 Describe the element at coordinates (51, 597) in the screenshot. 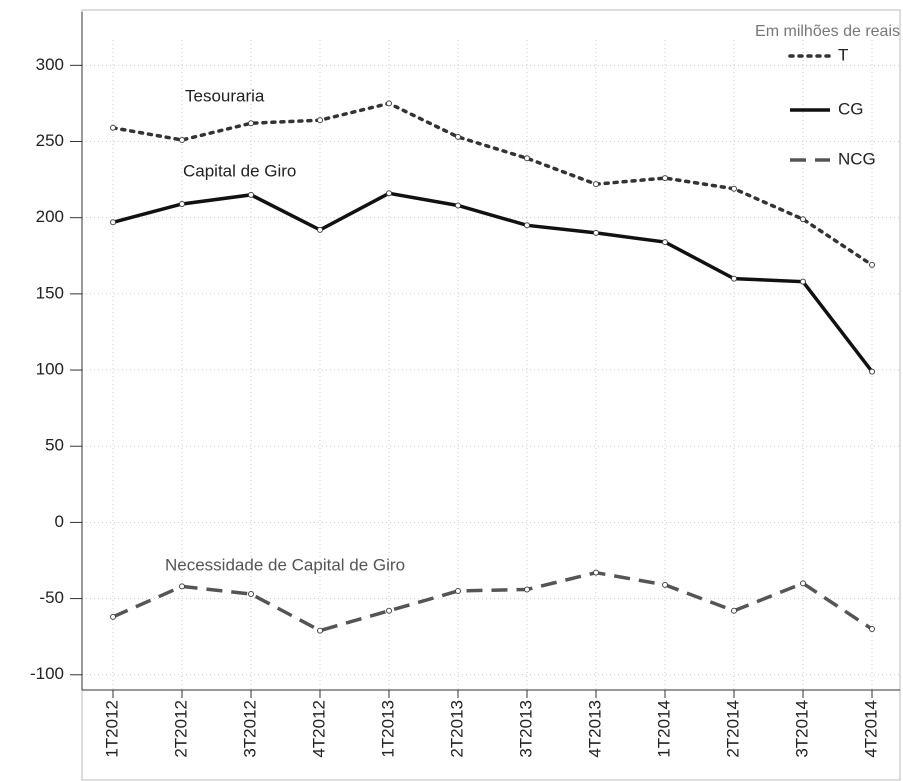

I see `y-tick-label: -50` at that location.